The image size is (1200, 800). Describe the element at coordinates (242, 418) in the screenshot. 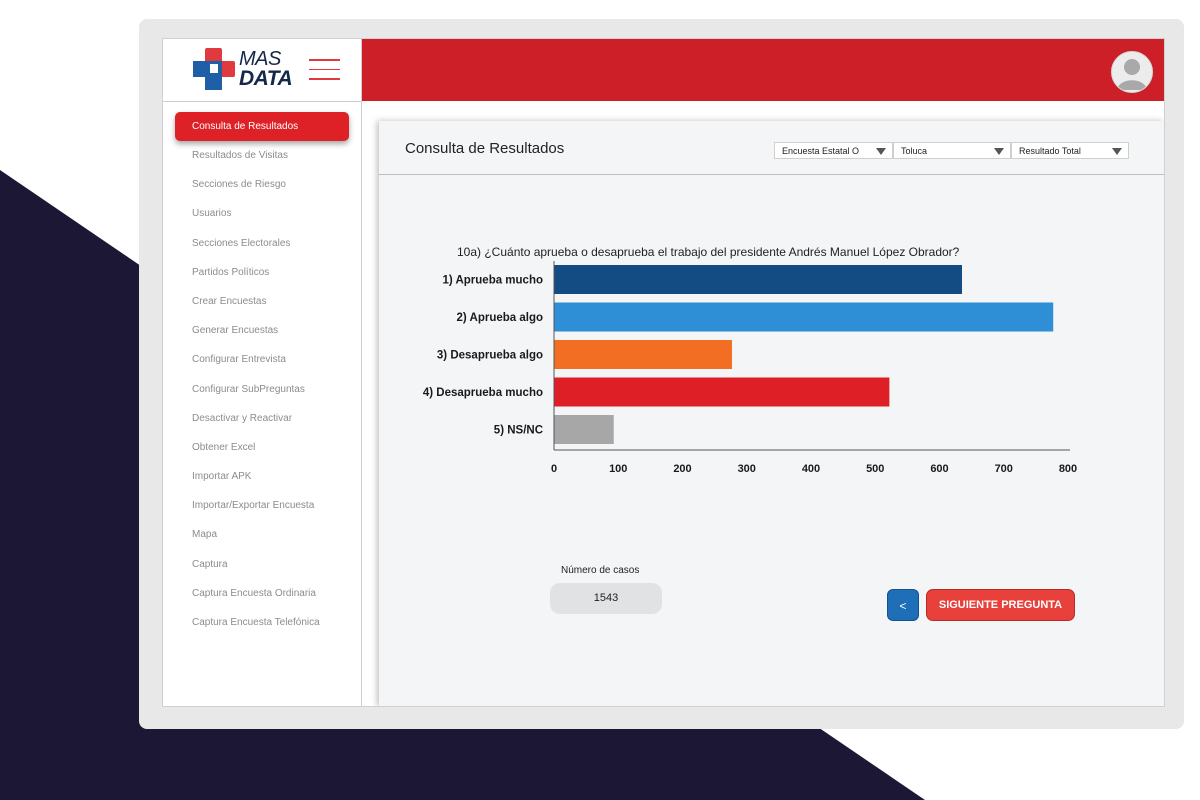

I see `sidebar-item-desactivar-y-reactivar: Desactivar y Reactivar` at that location.